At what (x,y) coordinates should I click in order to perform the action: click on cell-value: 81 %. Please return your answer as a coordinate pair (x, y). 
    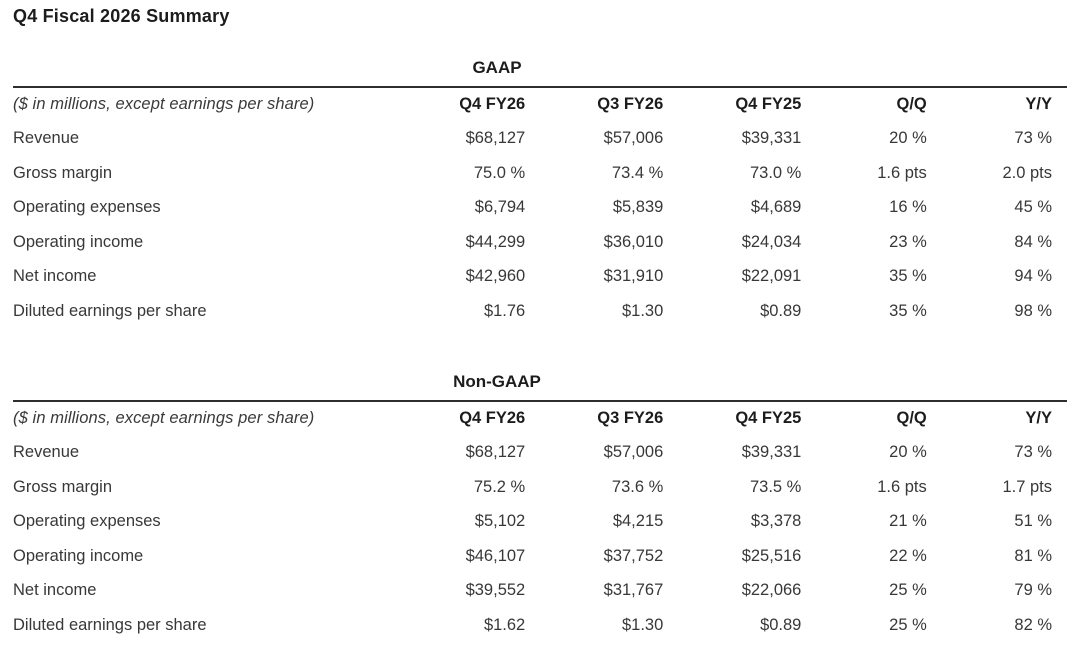
    Looking at the image, I should click on (1033, 555).